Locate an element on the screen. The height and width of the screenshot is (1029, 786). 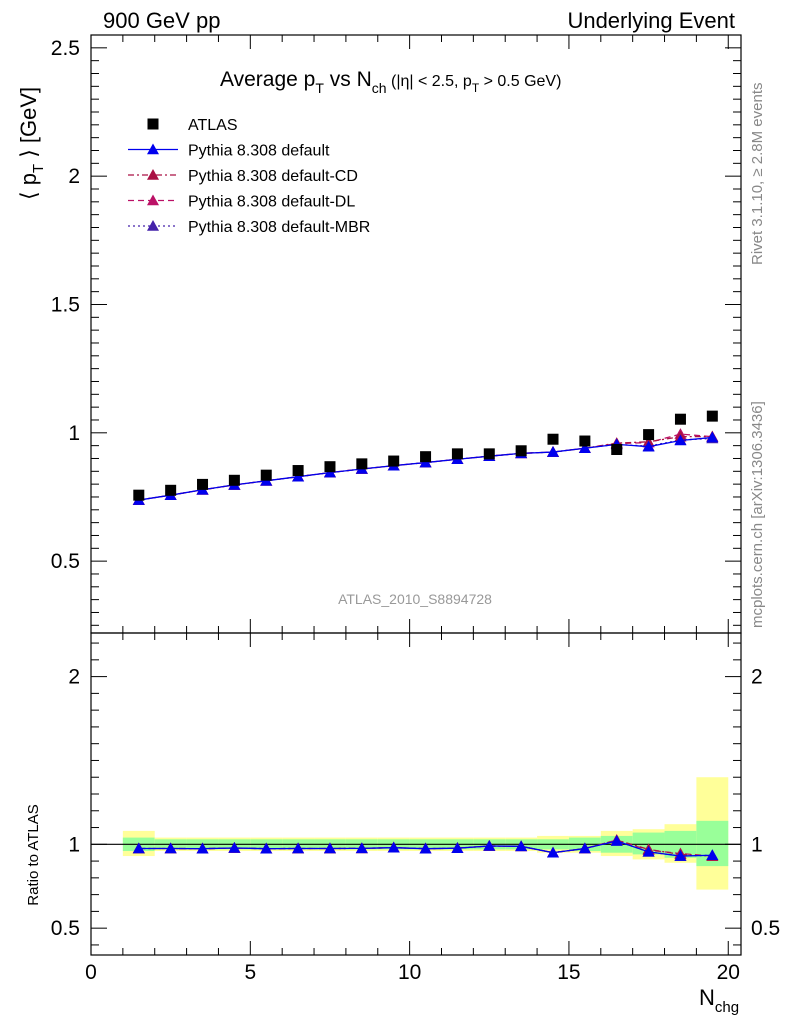
y-tick-label: 1 is located at coordinates (74, 433).